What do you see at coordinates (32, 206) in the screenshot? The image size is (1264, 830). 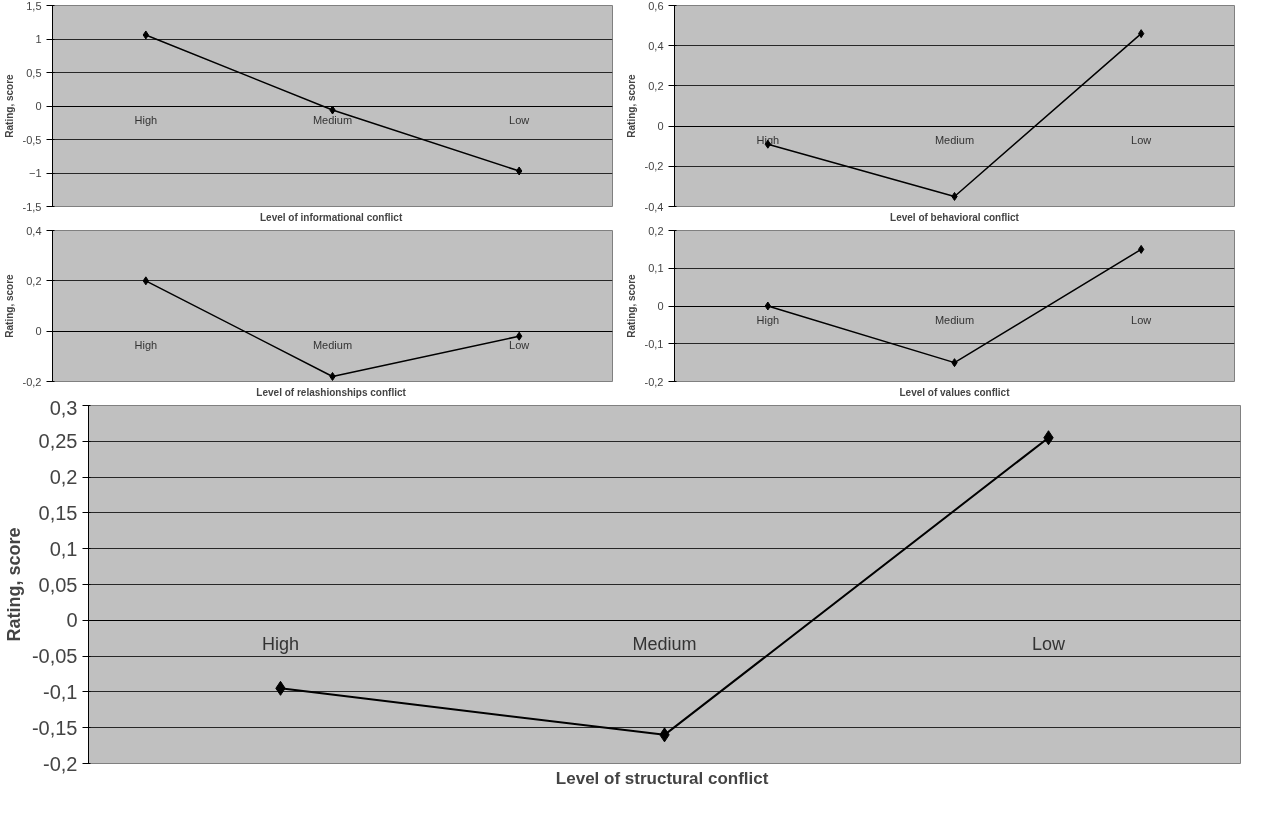 I see `y-tick-label: -1,5` at bounding box center [32, 206].